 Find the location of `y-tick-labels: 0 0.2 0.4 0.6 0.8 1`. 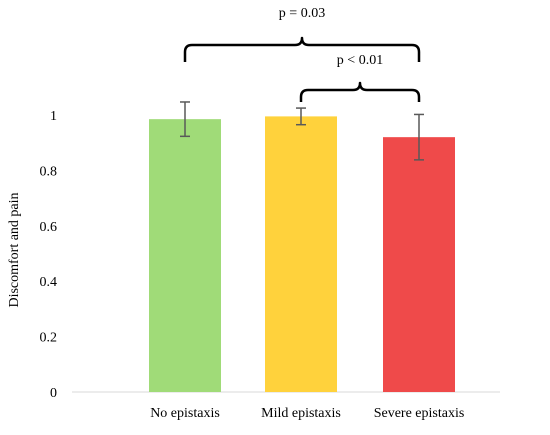

y-tick-labels: 0 0.2 0.4 0.6 0.8 1 is located at coordinates (49, 255).